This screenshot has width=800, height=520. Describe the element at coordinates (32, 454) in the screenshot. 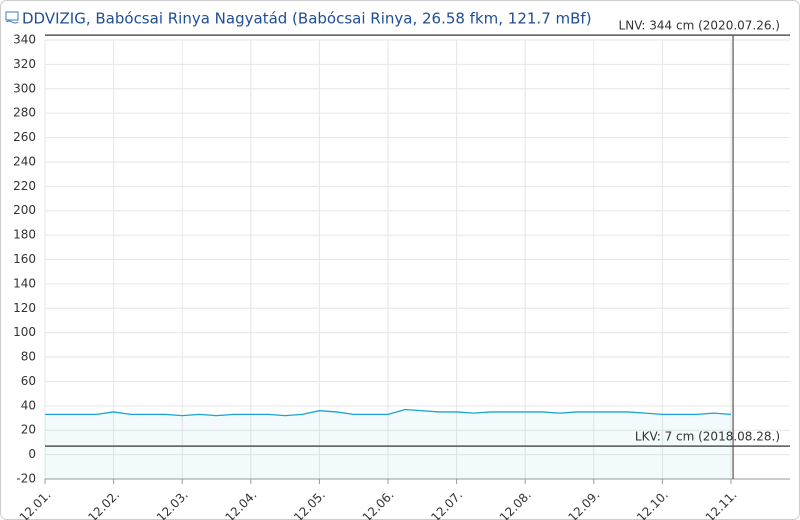

I see `y-tick-label: 0` at that location.